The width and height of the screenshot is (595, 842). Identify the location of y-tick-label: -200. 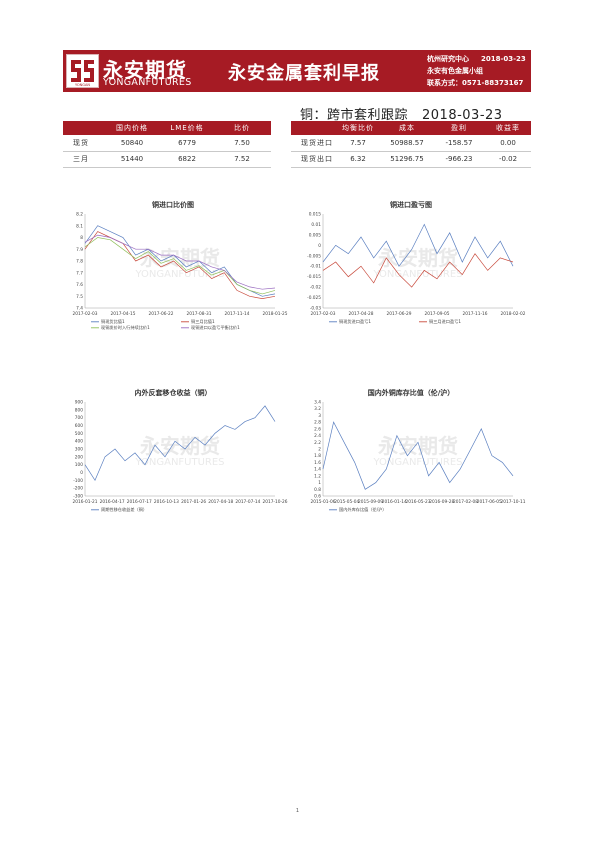
(78, 489).